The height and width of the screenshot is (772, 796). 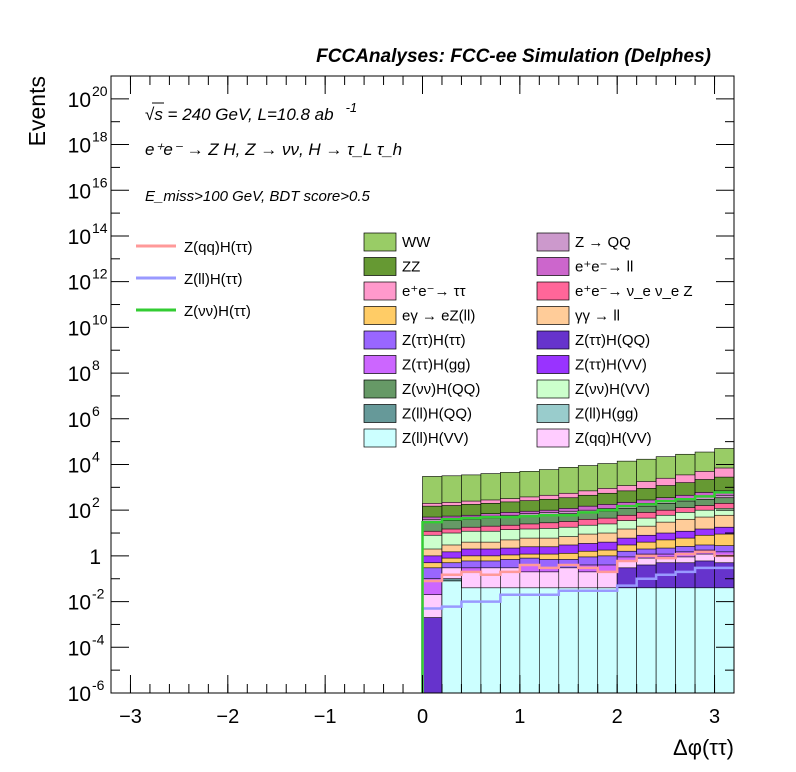 What do you see at coordinates (416, 242) in the screenshot?
I see `legend-background-label: WW` at bounding box center [416, 242].